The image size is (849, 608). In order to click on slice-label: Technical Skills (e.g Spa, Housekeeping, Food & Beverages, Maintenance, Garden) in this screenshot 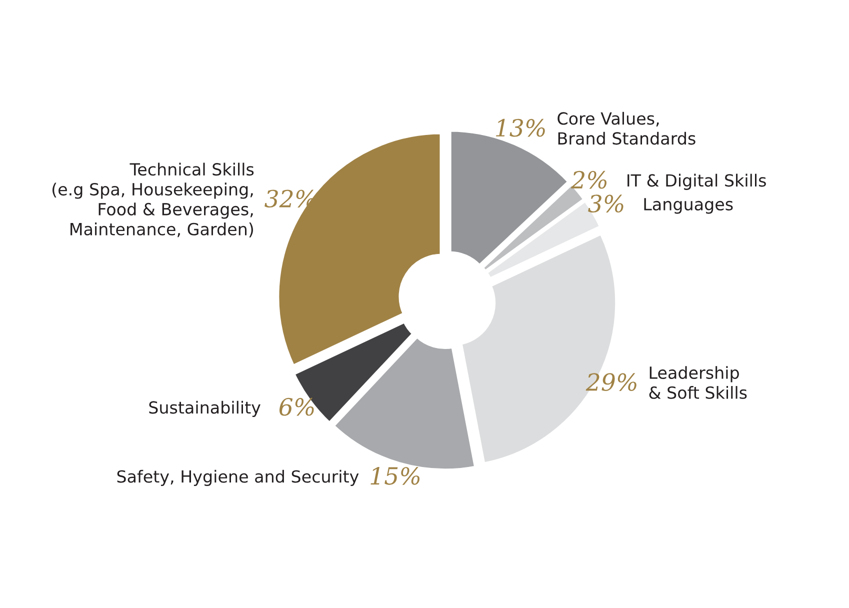, I will do `click(153, 200)`.